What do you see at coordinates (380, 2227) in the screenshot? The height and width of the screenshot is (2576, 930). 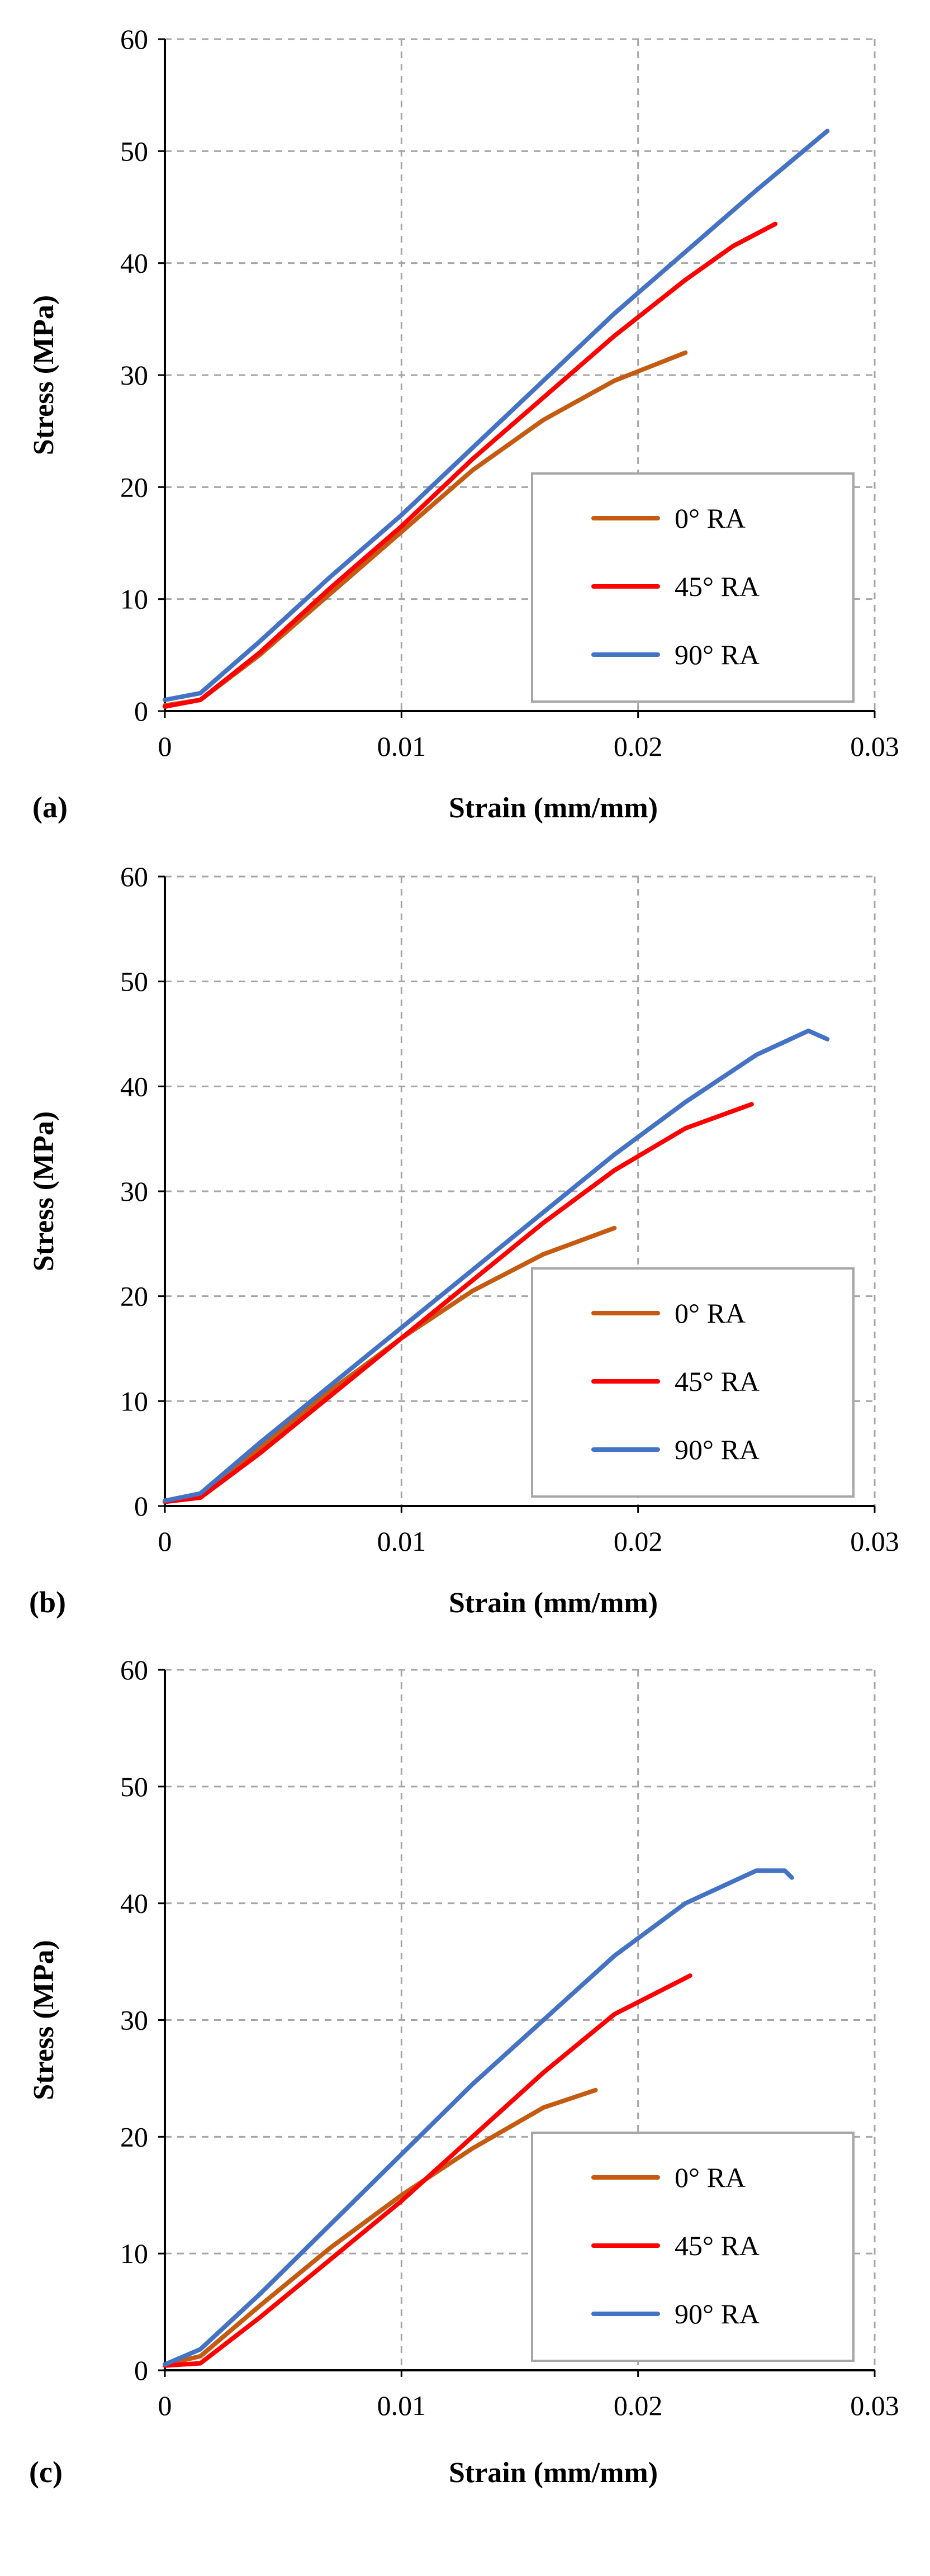 I see `series-line-0-ra` at bounding box center [380, 2227].